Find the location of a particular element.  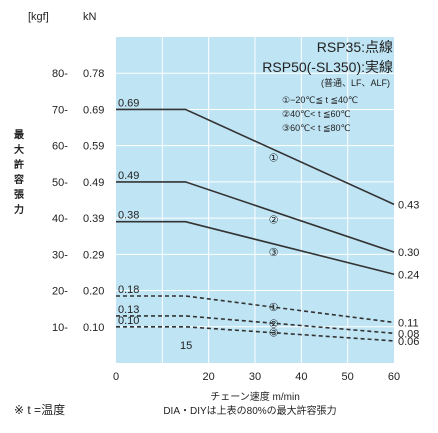

series-end-label: 0.11 is located at coordinates (408, 323).